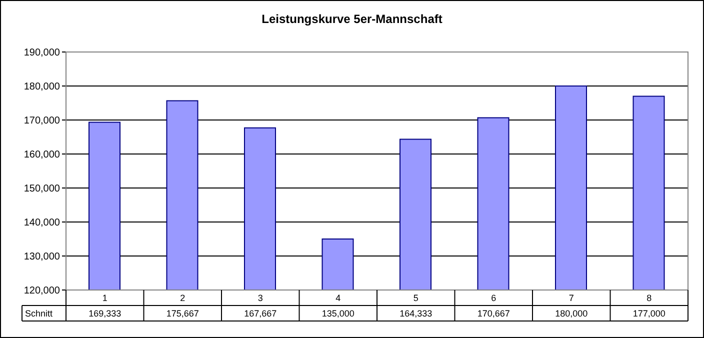 Image resolution: width=704 pixels, height=338 pixels. What do you see at coordinates (42, 223) in the screenshot?
I see `y-tick-label: 140,000` at bounding box center [42, 223].